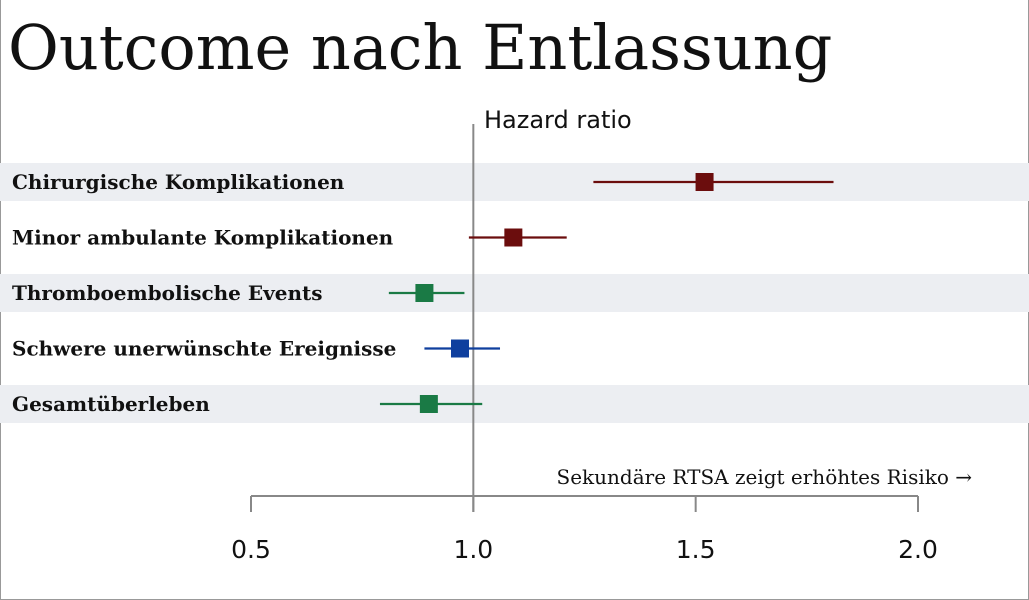  Describe the element at coordinates (420, 47) in the screenshot. I see `chart-title: Outcome nach Entlassung` at that location.